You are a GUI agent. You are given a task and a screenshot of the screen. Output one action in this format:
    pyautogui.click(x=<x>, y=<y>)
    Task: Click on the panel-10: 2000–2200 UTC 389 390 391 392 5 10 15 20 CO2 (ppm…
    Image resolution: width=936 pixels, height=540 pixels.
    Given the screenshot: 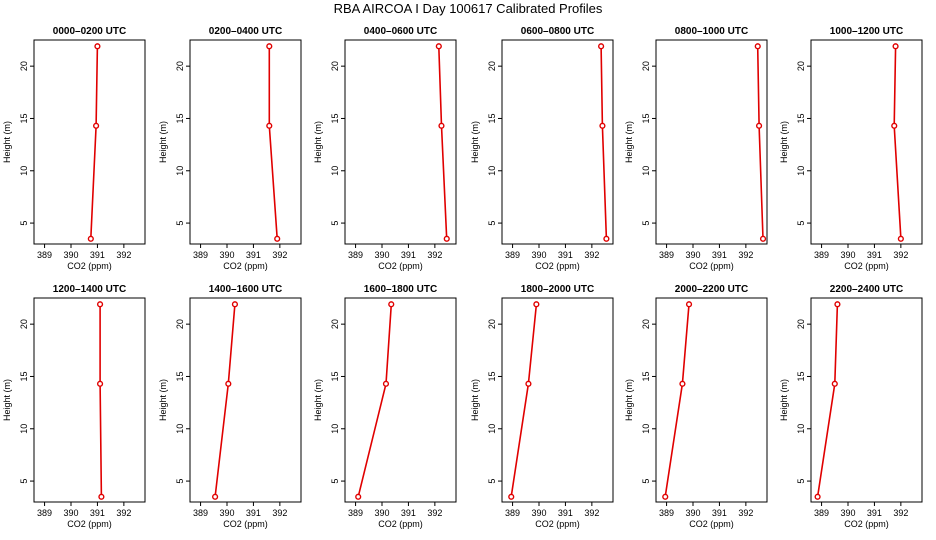 What is the action you would take?
    pyautogui.click(x=696, y=406)
    